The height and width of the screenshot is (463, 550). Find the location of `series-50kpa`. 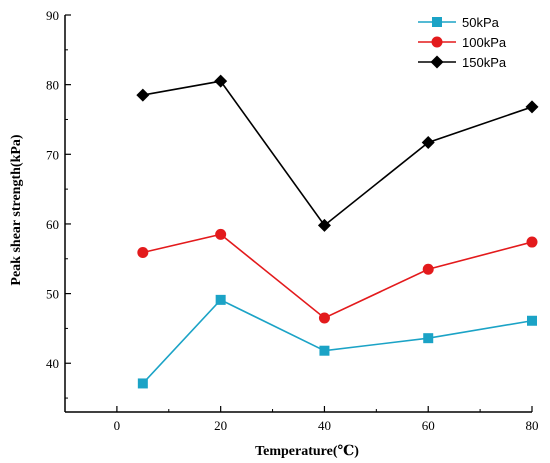

series-50kpa is located at coordinates (337, 341).